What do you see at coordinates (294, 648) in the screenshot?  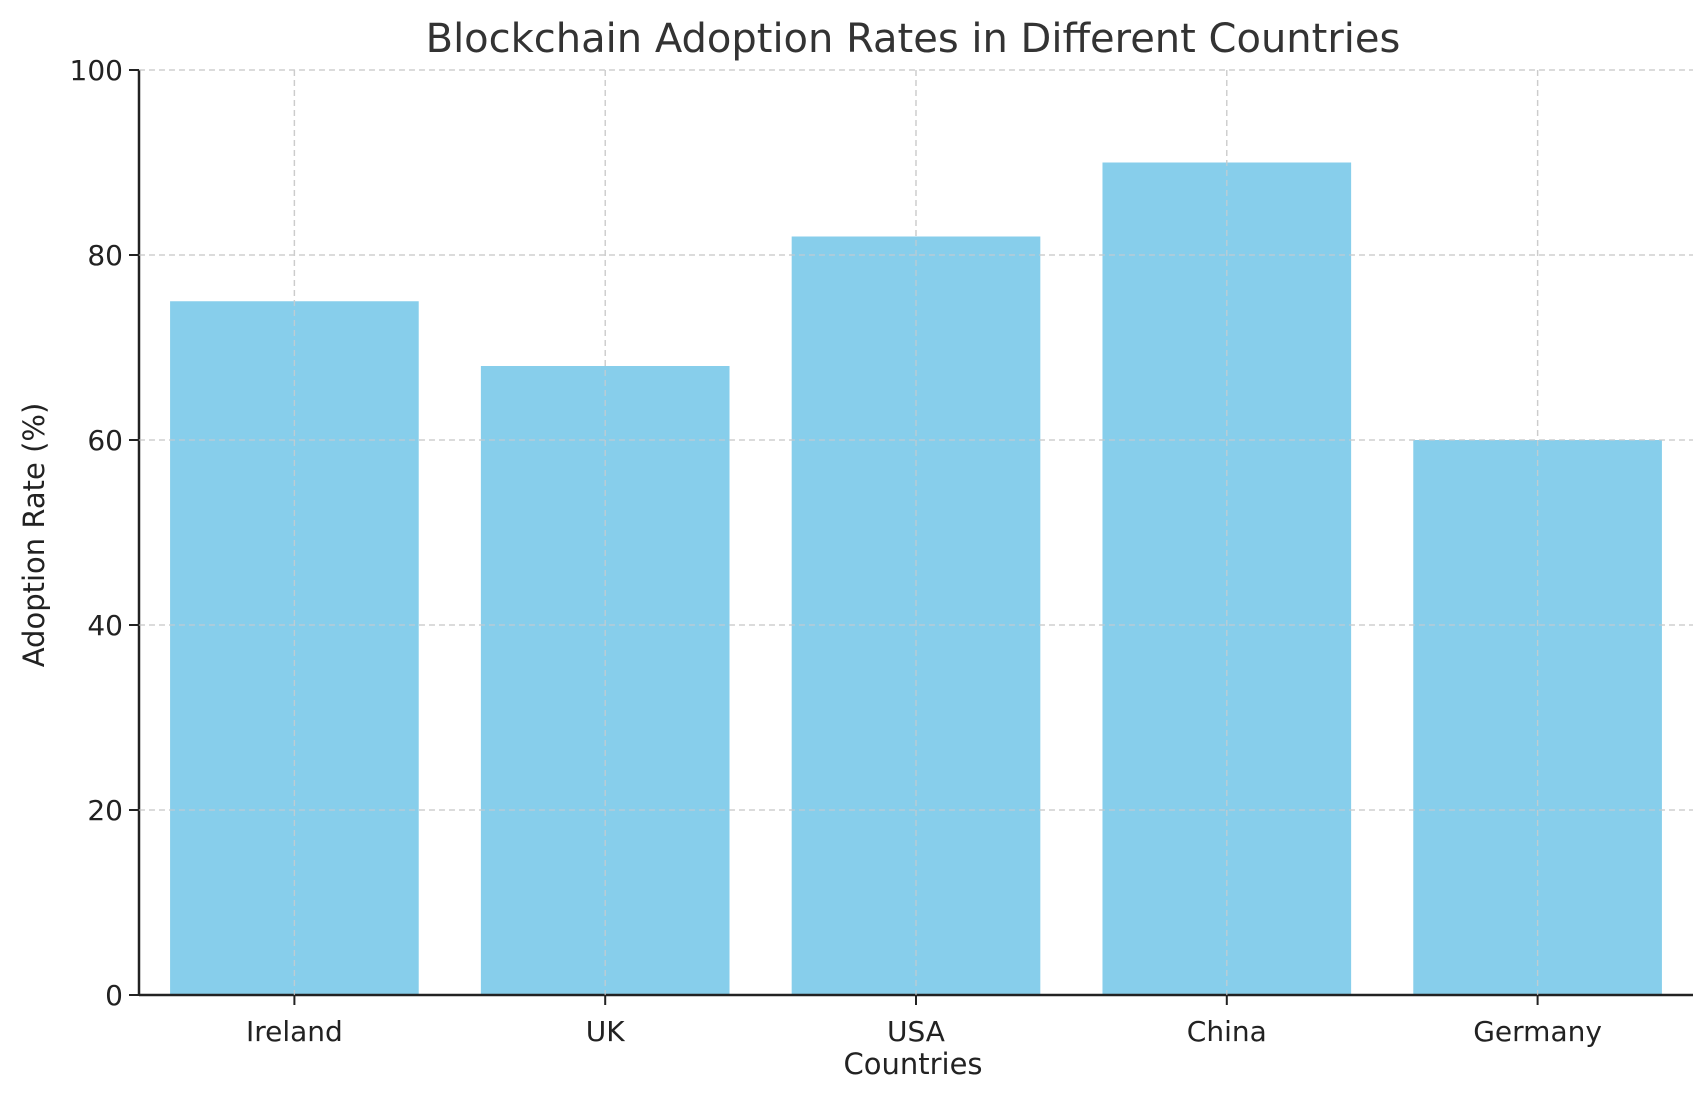 I see `bar-ireland` at bounding box center [294, 648].